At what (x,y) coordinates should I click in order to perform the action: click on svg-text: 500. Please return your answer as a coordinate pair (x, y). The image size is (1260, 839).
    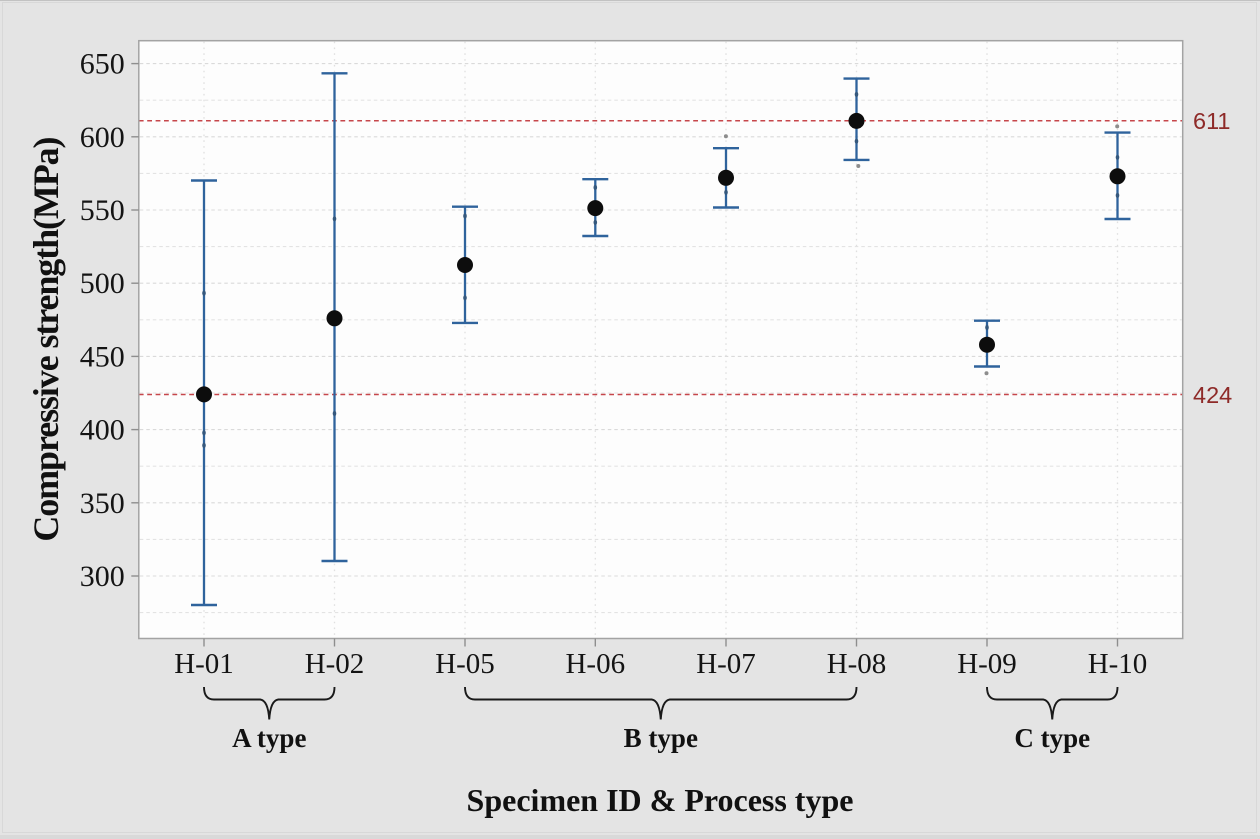
    Looking at the image, I should click on (102, 283).